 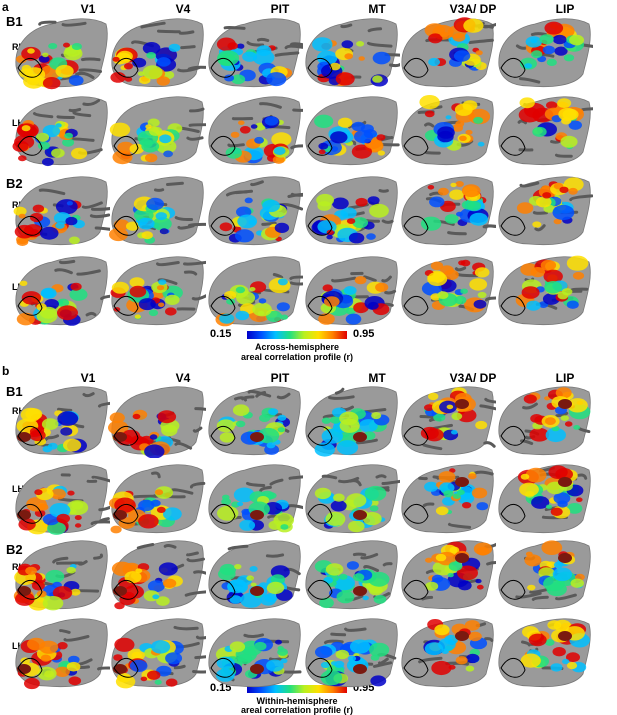 I want to click on colorbar-caption: Within-hemisphere, so click(x=297, y=701).